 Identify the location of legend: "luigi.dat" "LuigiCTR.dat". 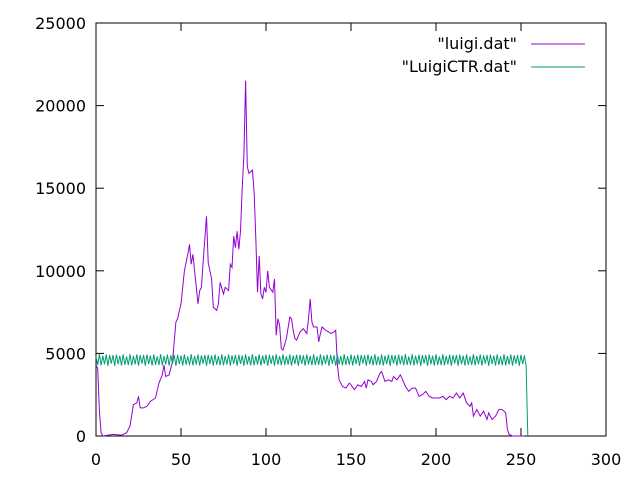
(493, 55).